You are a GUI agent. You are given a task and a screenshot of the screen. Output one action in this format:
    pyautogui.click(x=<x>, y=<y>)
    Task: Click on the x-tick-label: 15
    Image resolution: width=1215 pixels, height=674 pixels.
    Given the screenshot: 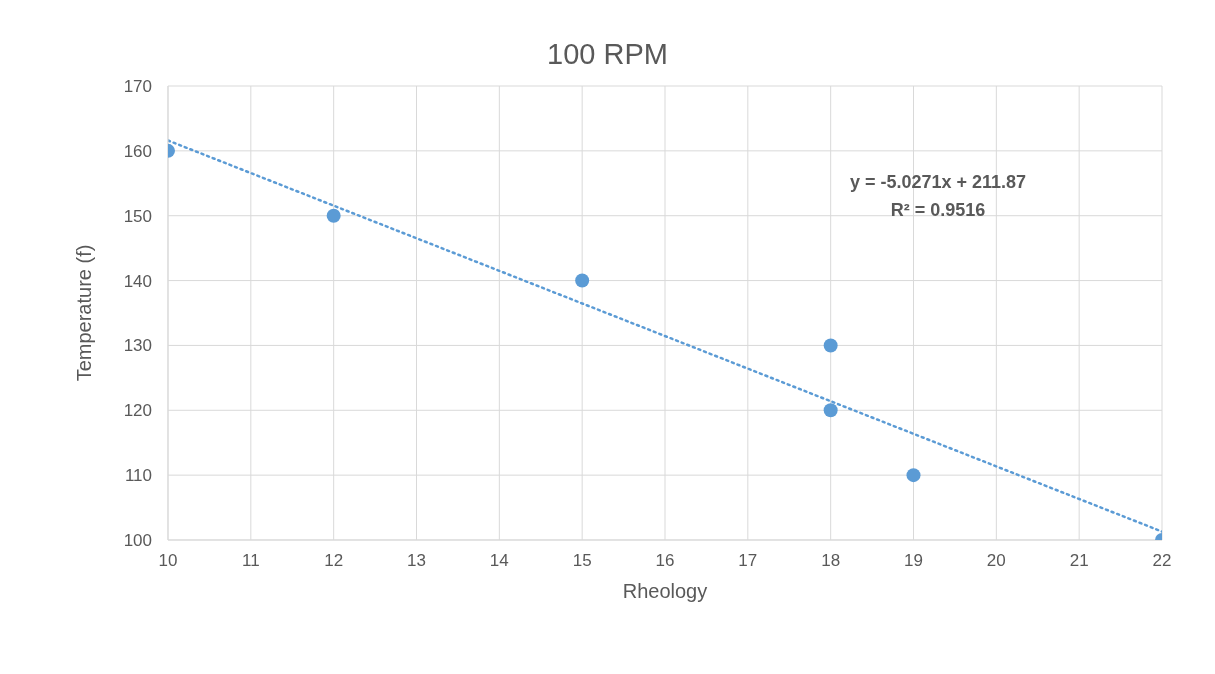 What is the action you would take?
    pyautogui.click(x=582, y=561)
    